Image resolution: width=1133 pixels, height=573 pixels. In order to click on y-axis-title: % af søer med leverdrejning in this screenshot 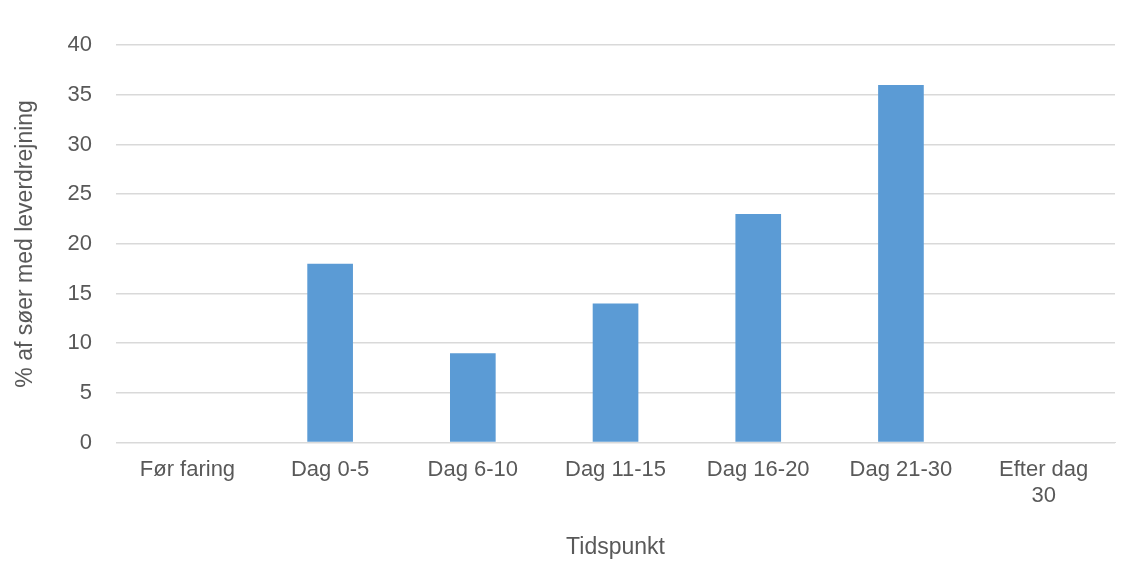, I will do `click(24, 244)`.